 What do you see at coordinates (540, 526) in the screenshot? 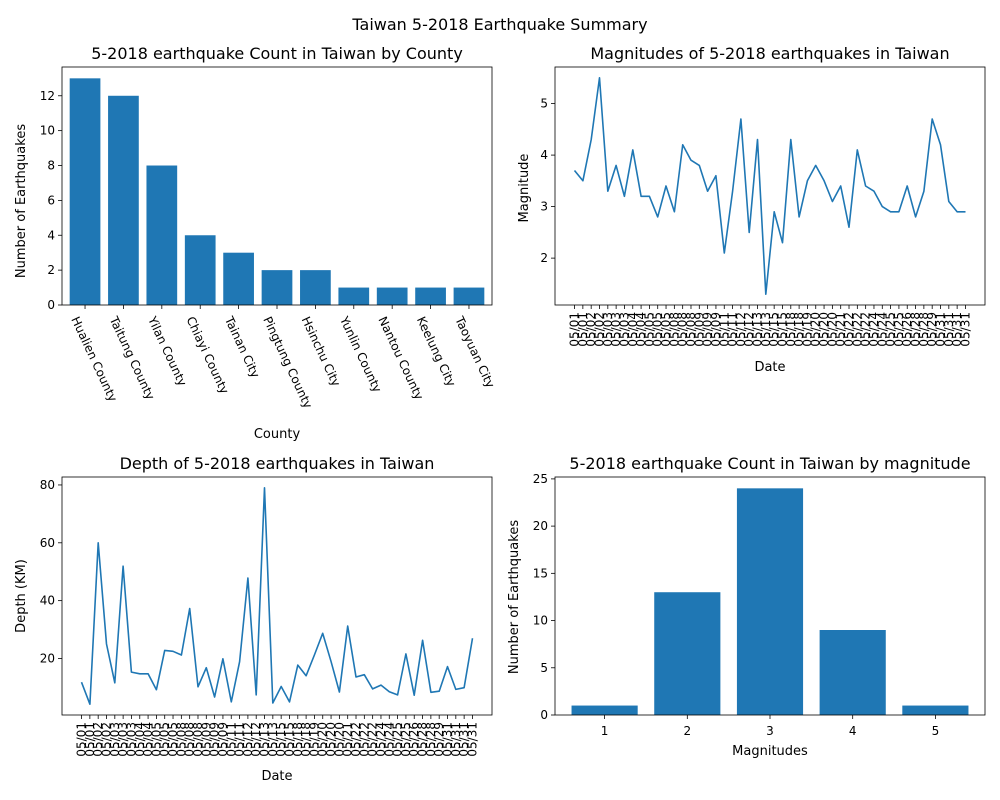
I see `mag-count-ytick-label: 20` at bounding box center [540, 526].